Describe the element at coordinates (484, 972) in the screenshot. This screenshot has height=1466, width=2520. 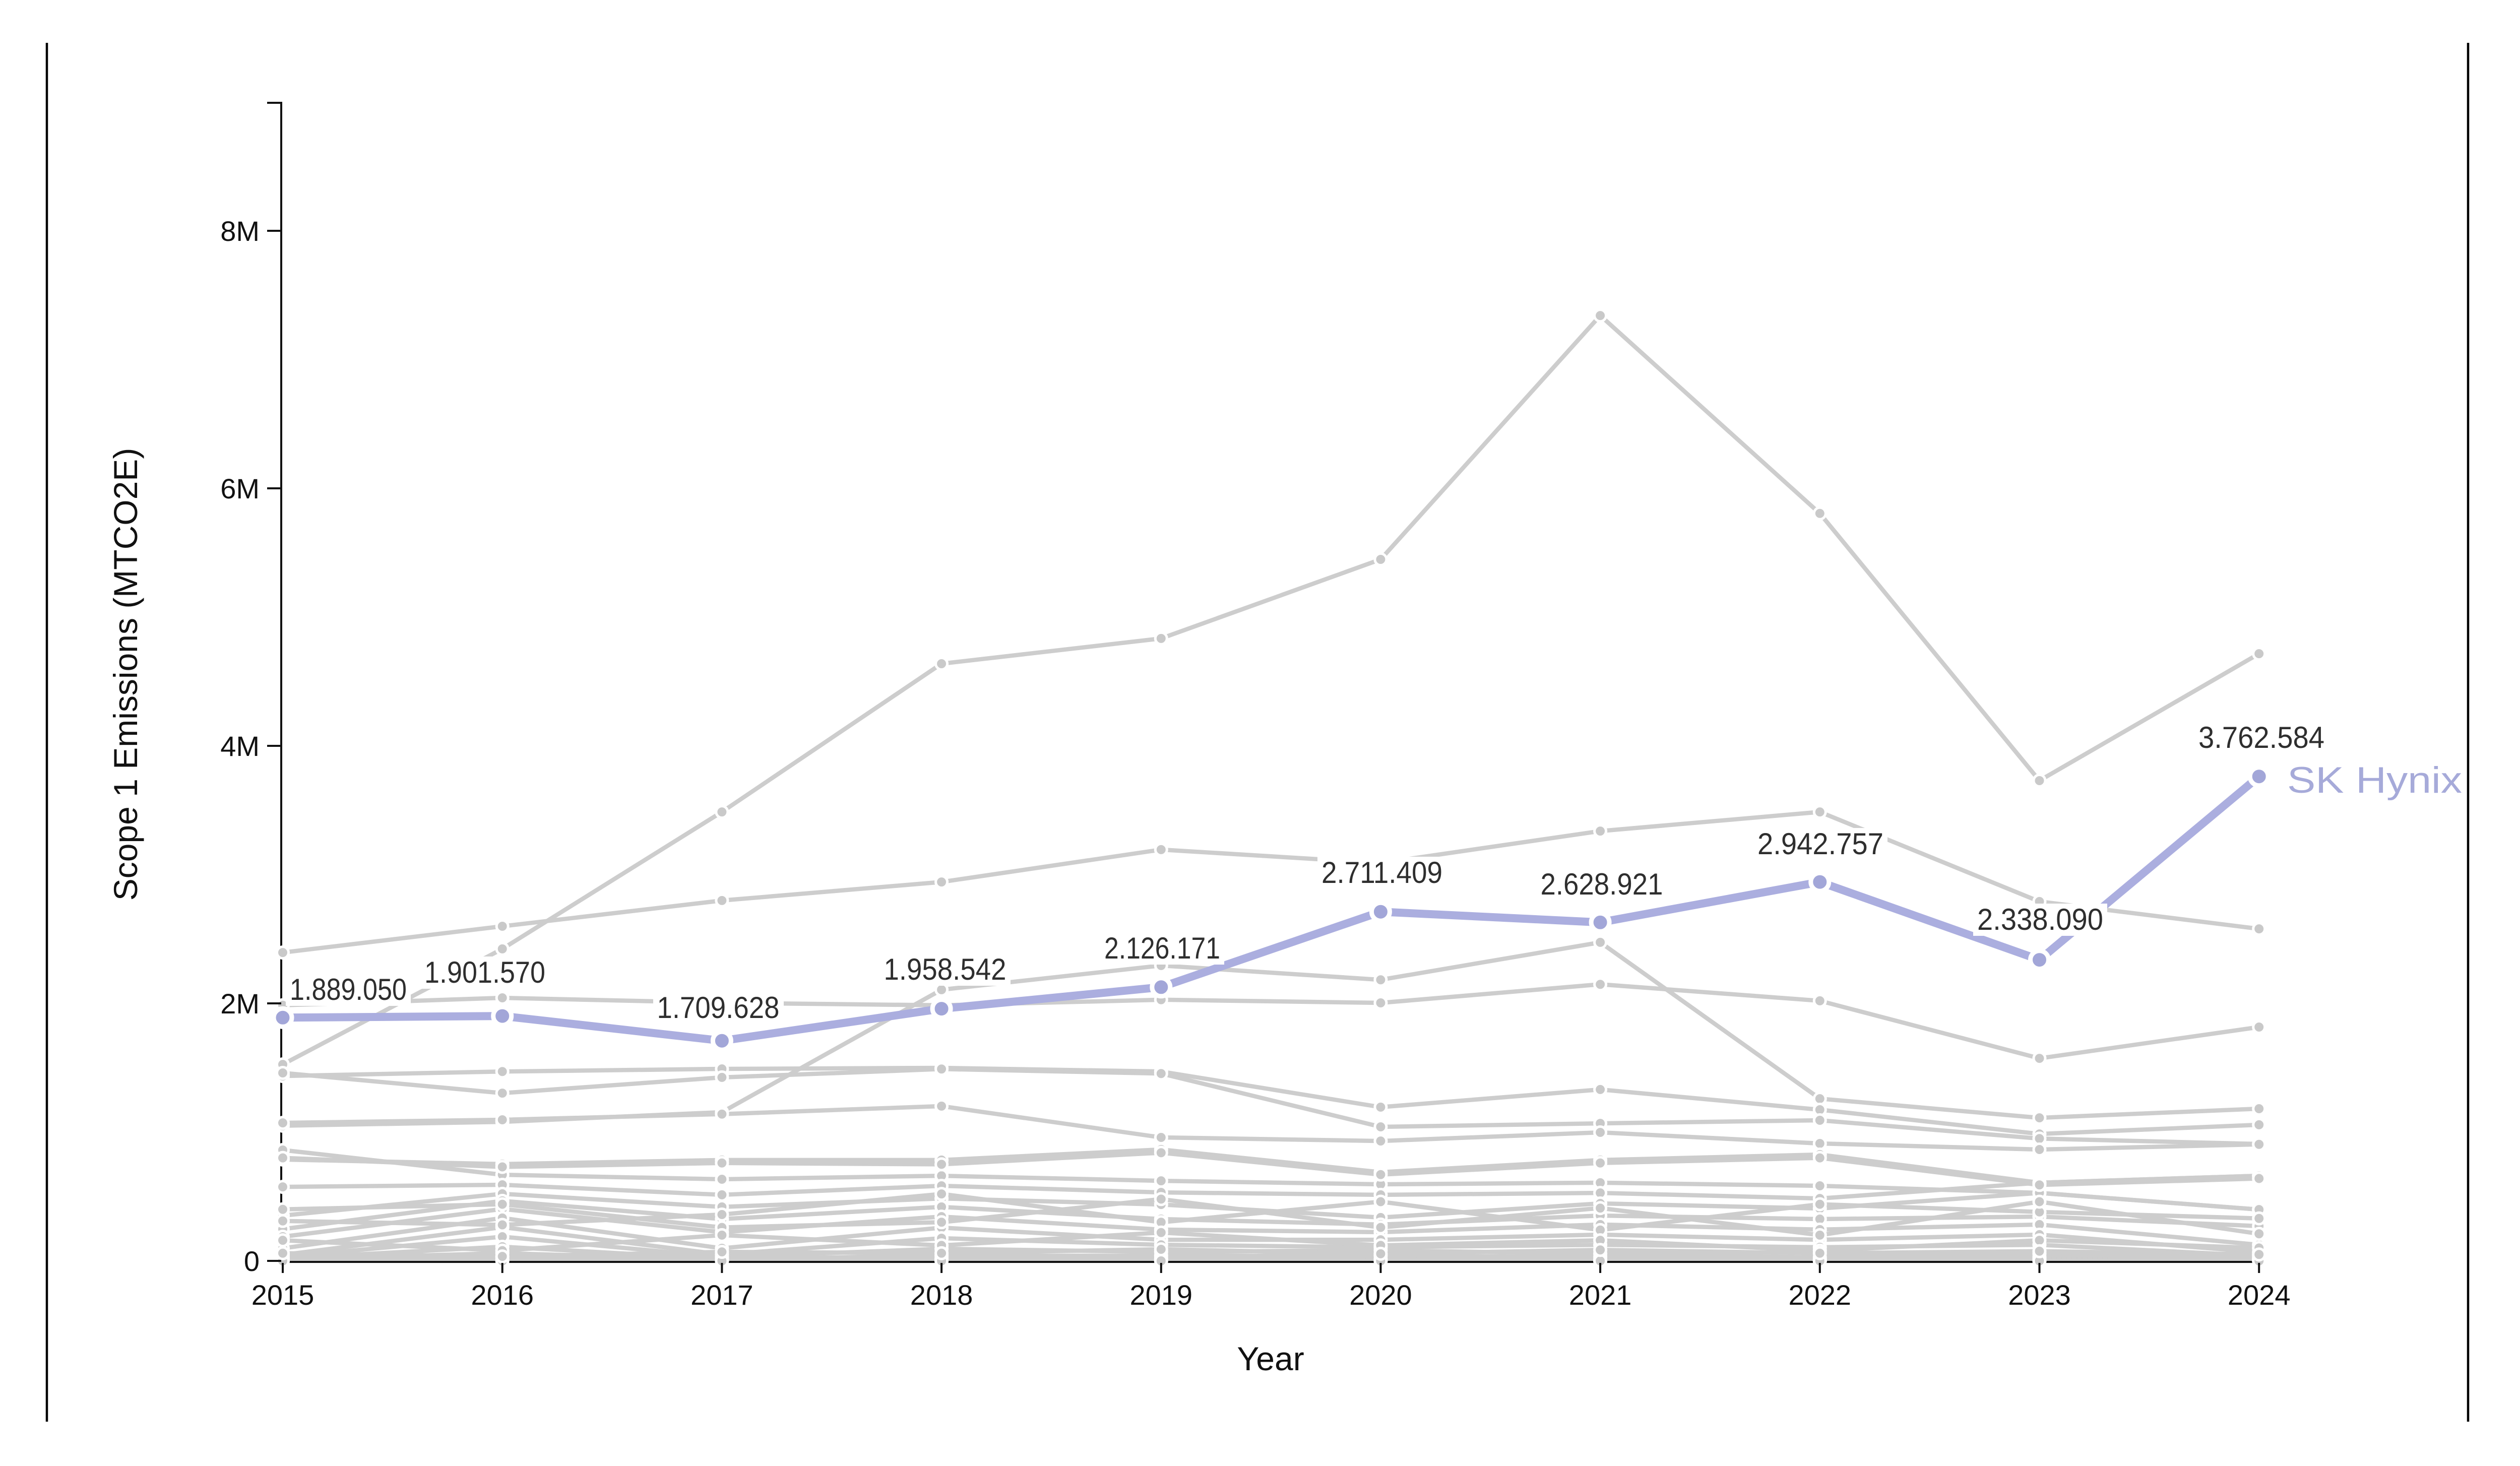
I see `svg-text: 1.901.570` at that location.